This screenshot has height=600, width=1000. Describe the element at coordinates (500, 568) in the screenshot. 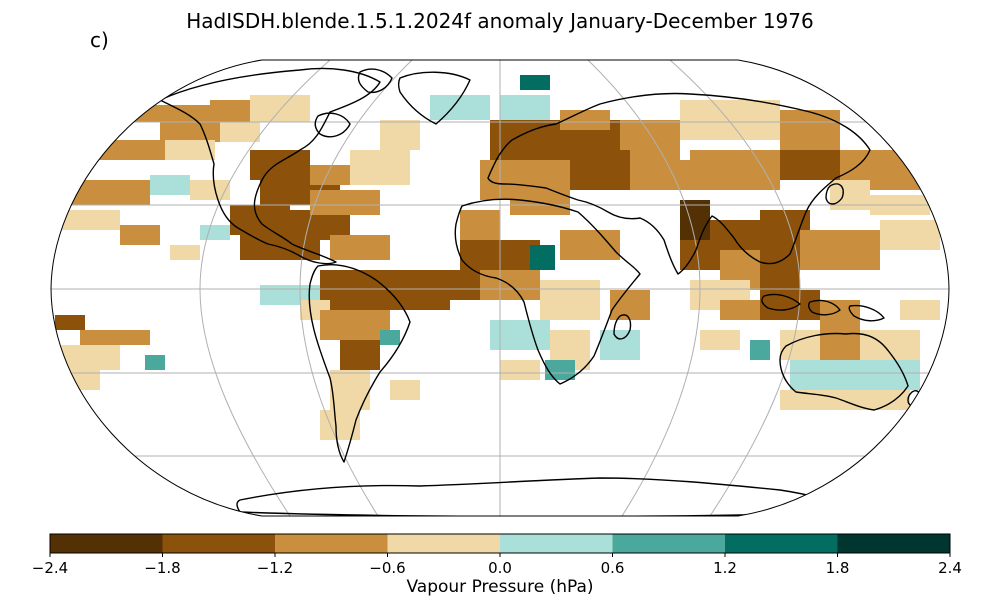

I see `colorbar-tick-label: 0.0` at that location.